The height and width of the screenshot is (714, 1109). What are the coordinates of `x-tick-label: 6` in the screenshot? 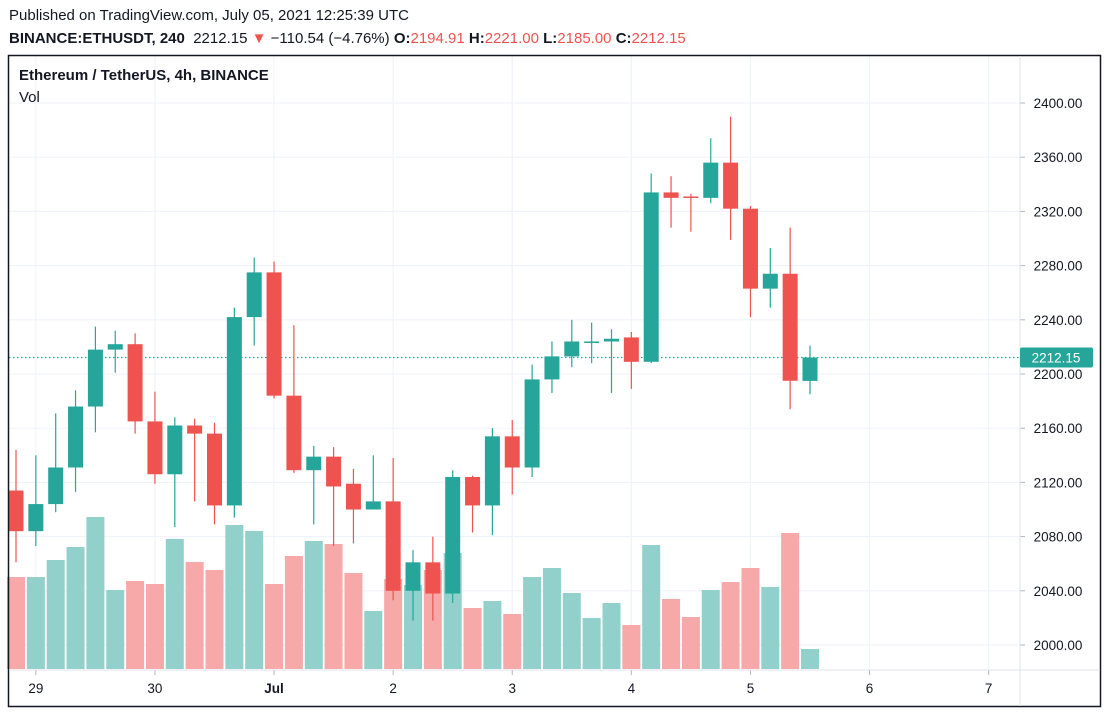 It's located at (870, 688).